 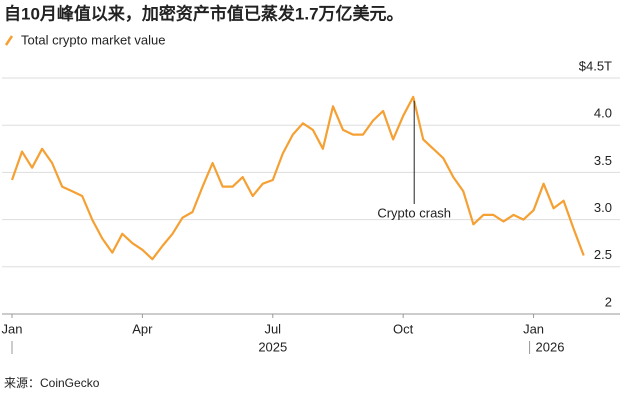 I want to click on x-tick-label: Oct, so click(x=403, y=328).